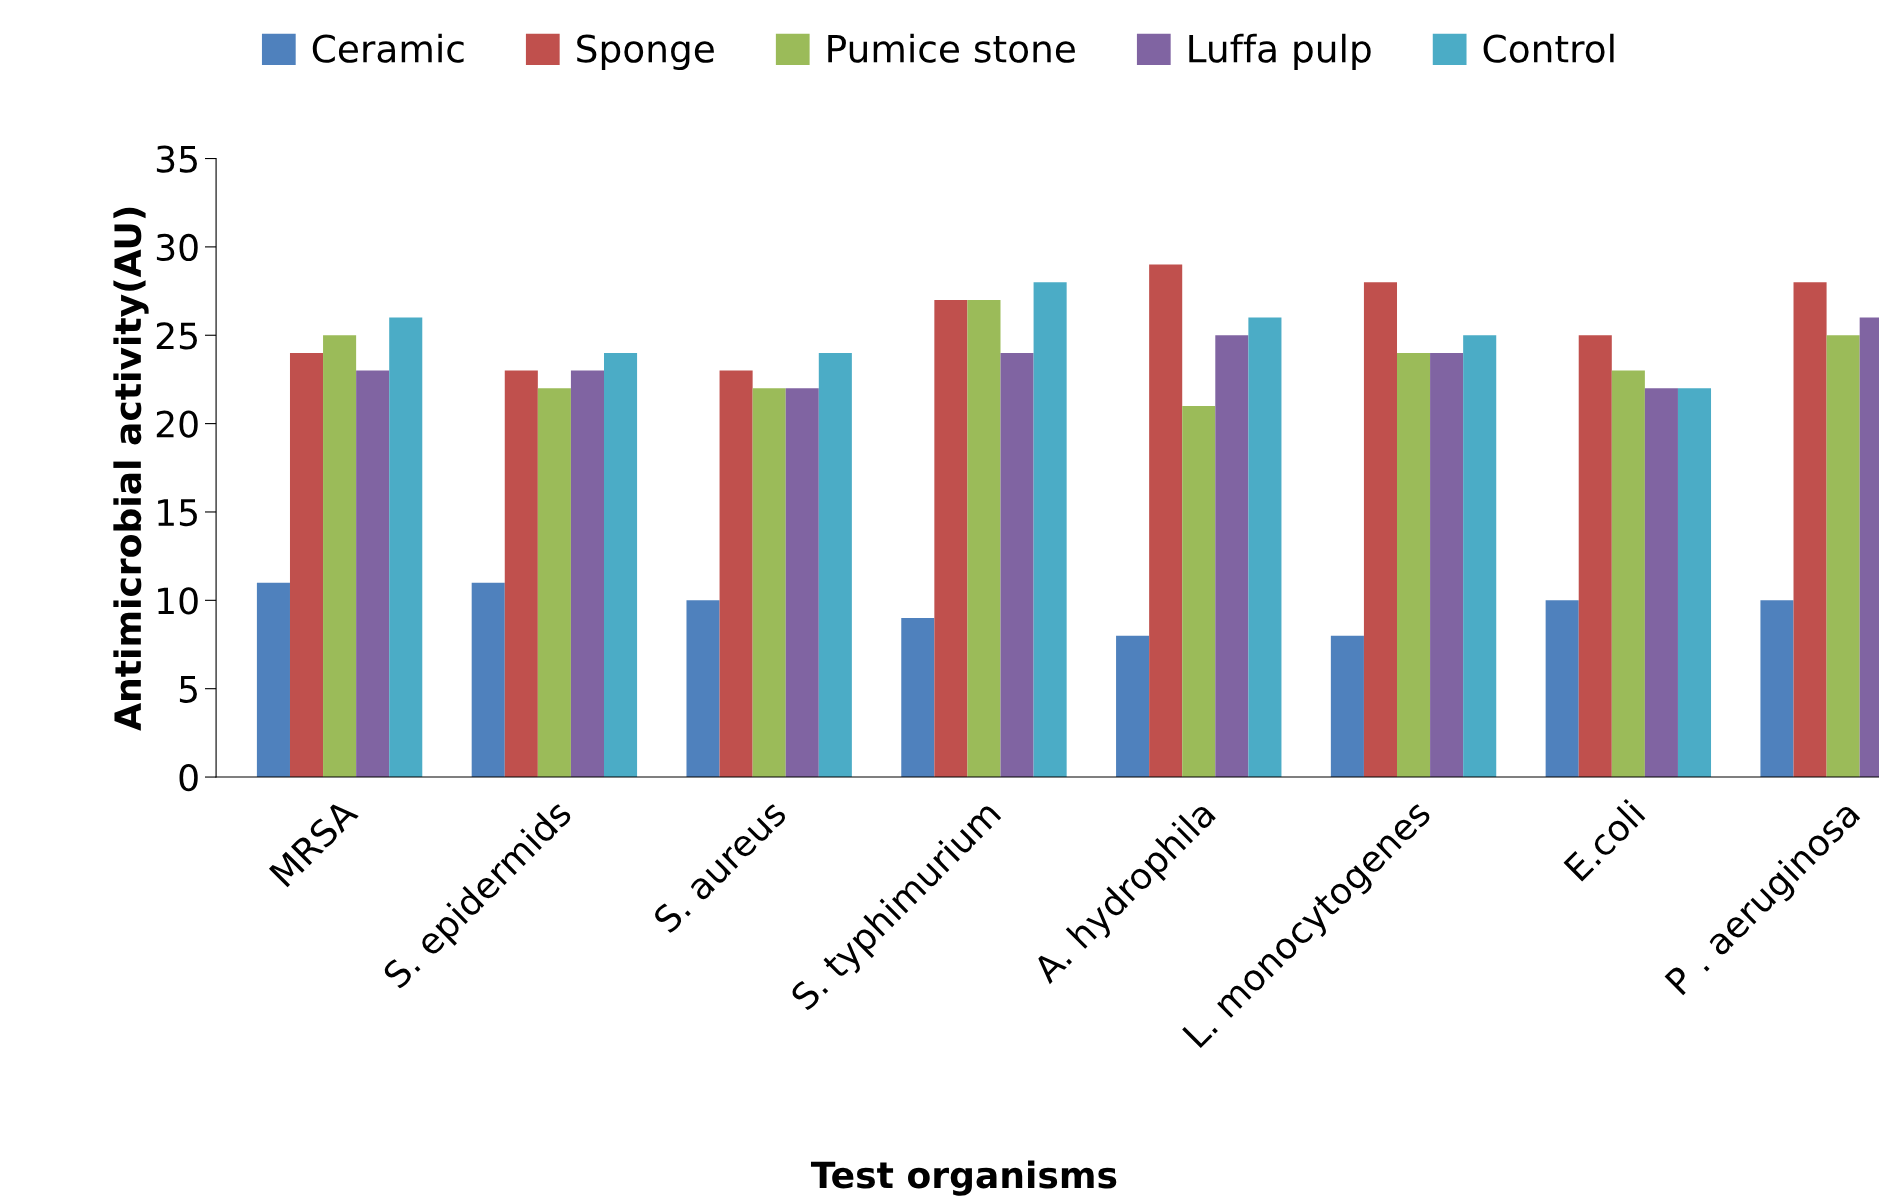  I want to click on y-tick-label: 0, so click(188, 777).